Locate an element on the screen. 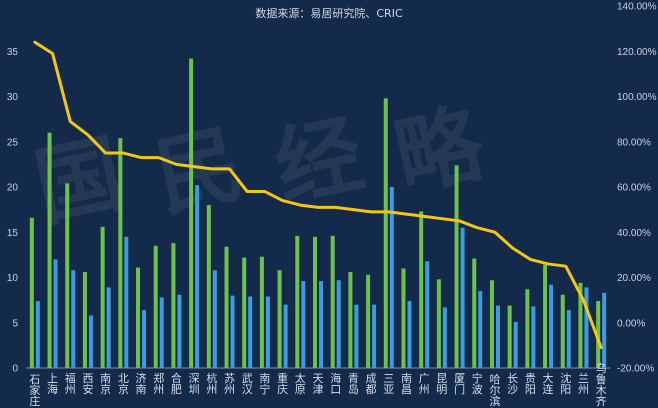 The height and width of the screenshot is (408, 658). category-label: 杭州 is located at coordinates (211, 383).